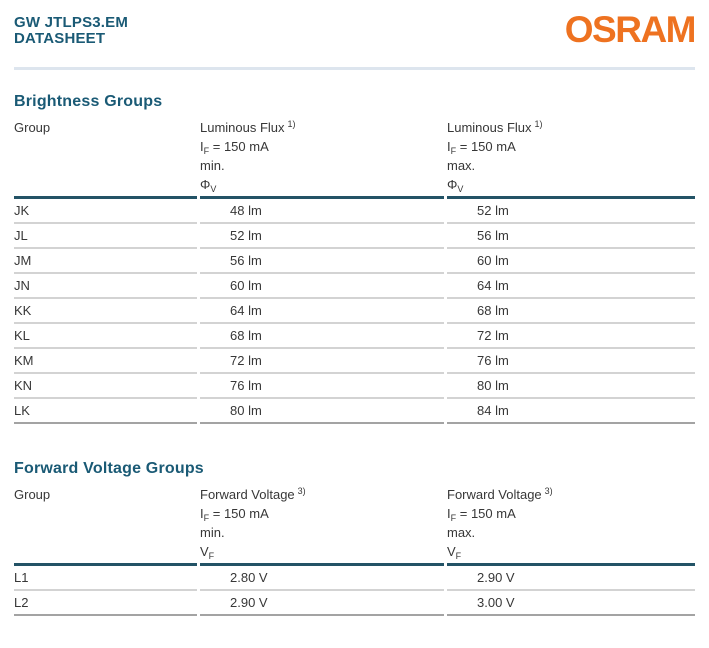 The height and width of the screenshot is (648, 709). I want to click on column-header-max: Luminous Flux 1) IF = 150 mA max. ΦV, so click(571, 158).